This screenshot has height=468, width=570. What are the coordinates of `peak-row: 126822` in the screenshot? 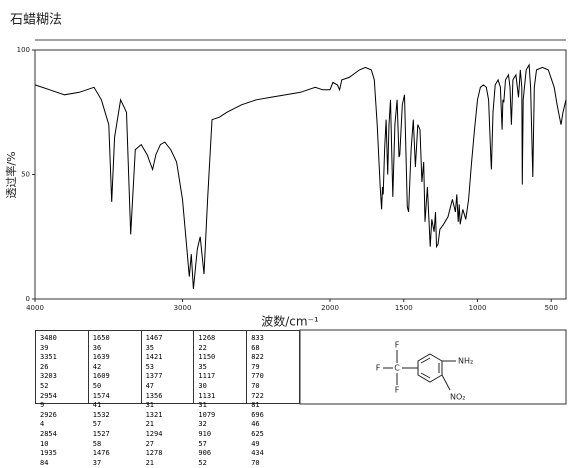 It's located at (222, 343).